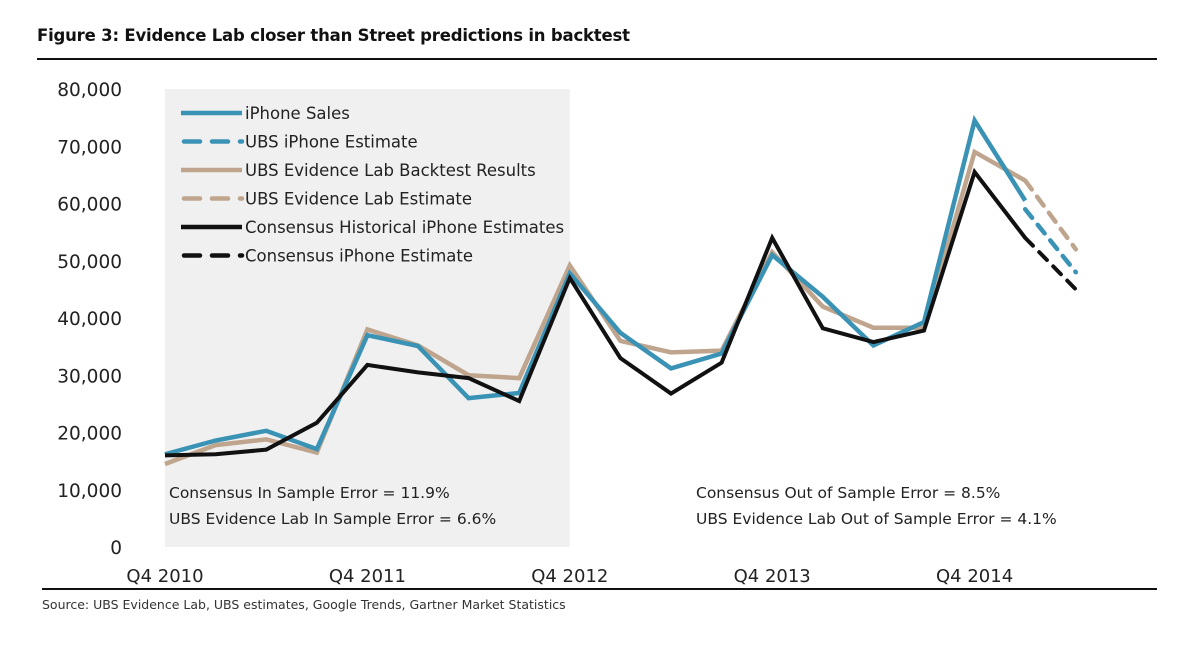 This screenshot has height=645, width=1200. What do you see at coordinates (1050, 263) in the screenshot?
I see `series-line-consensus-iphone-estimate` at bounding box center [1050, 263].